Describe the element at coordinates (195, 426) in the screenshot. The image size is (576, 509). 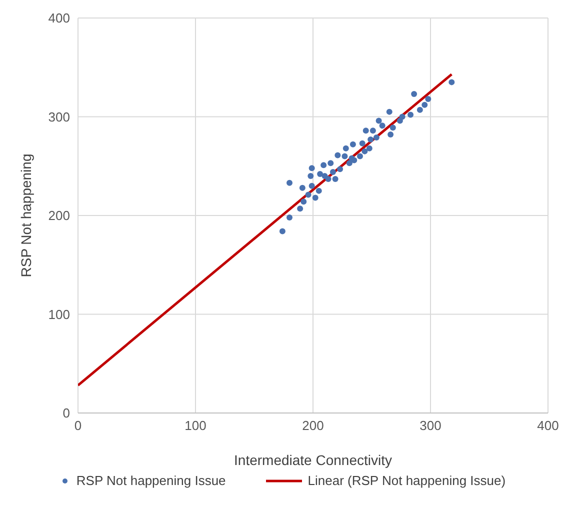
I see `x-tick-label: 100` at that location.